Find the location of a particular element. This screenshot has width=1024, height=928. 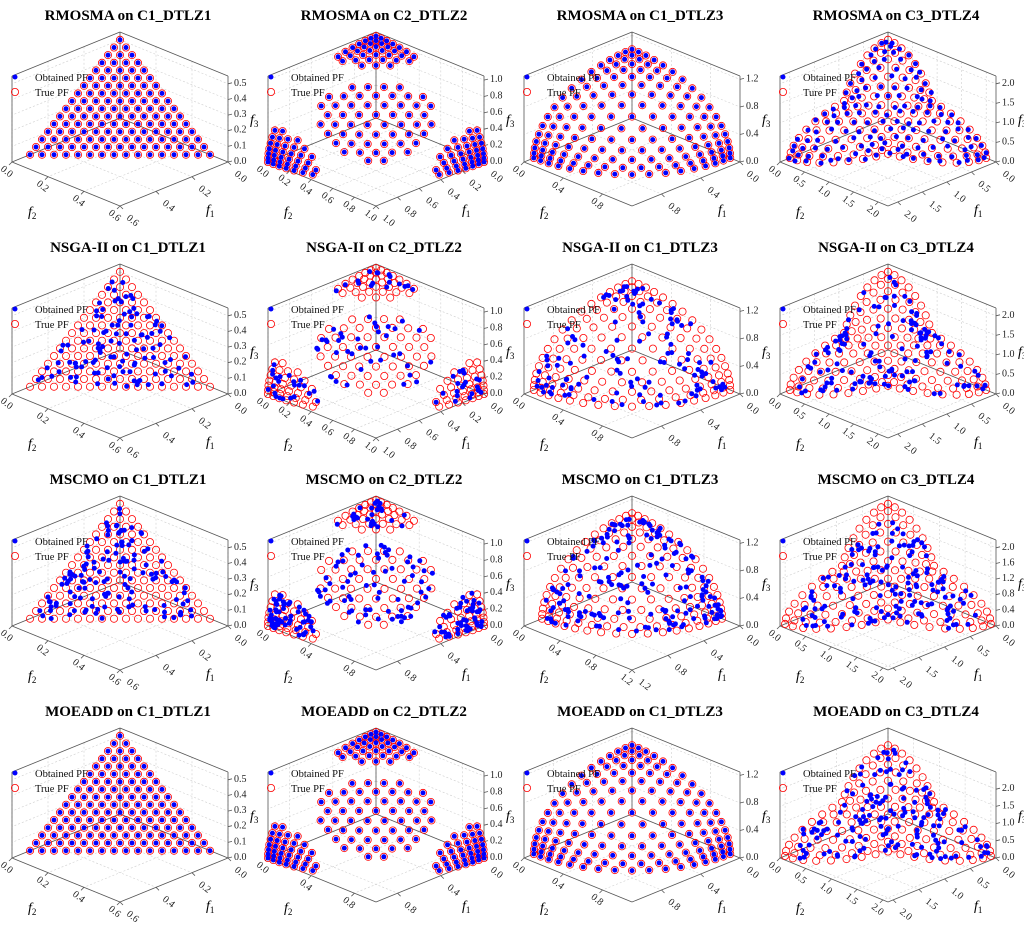

z-tick-label: 0.8 is located at coordinates (496, 792).